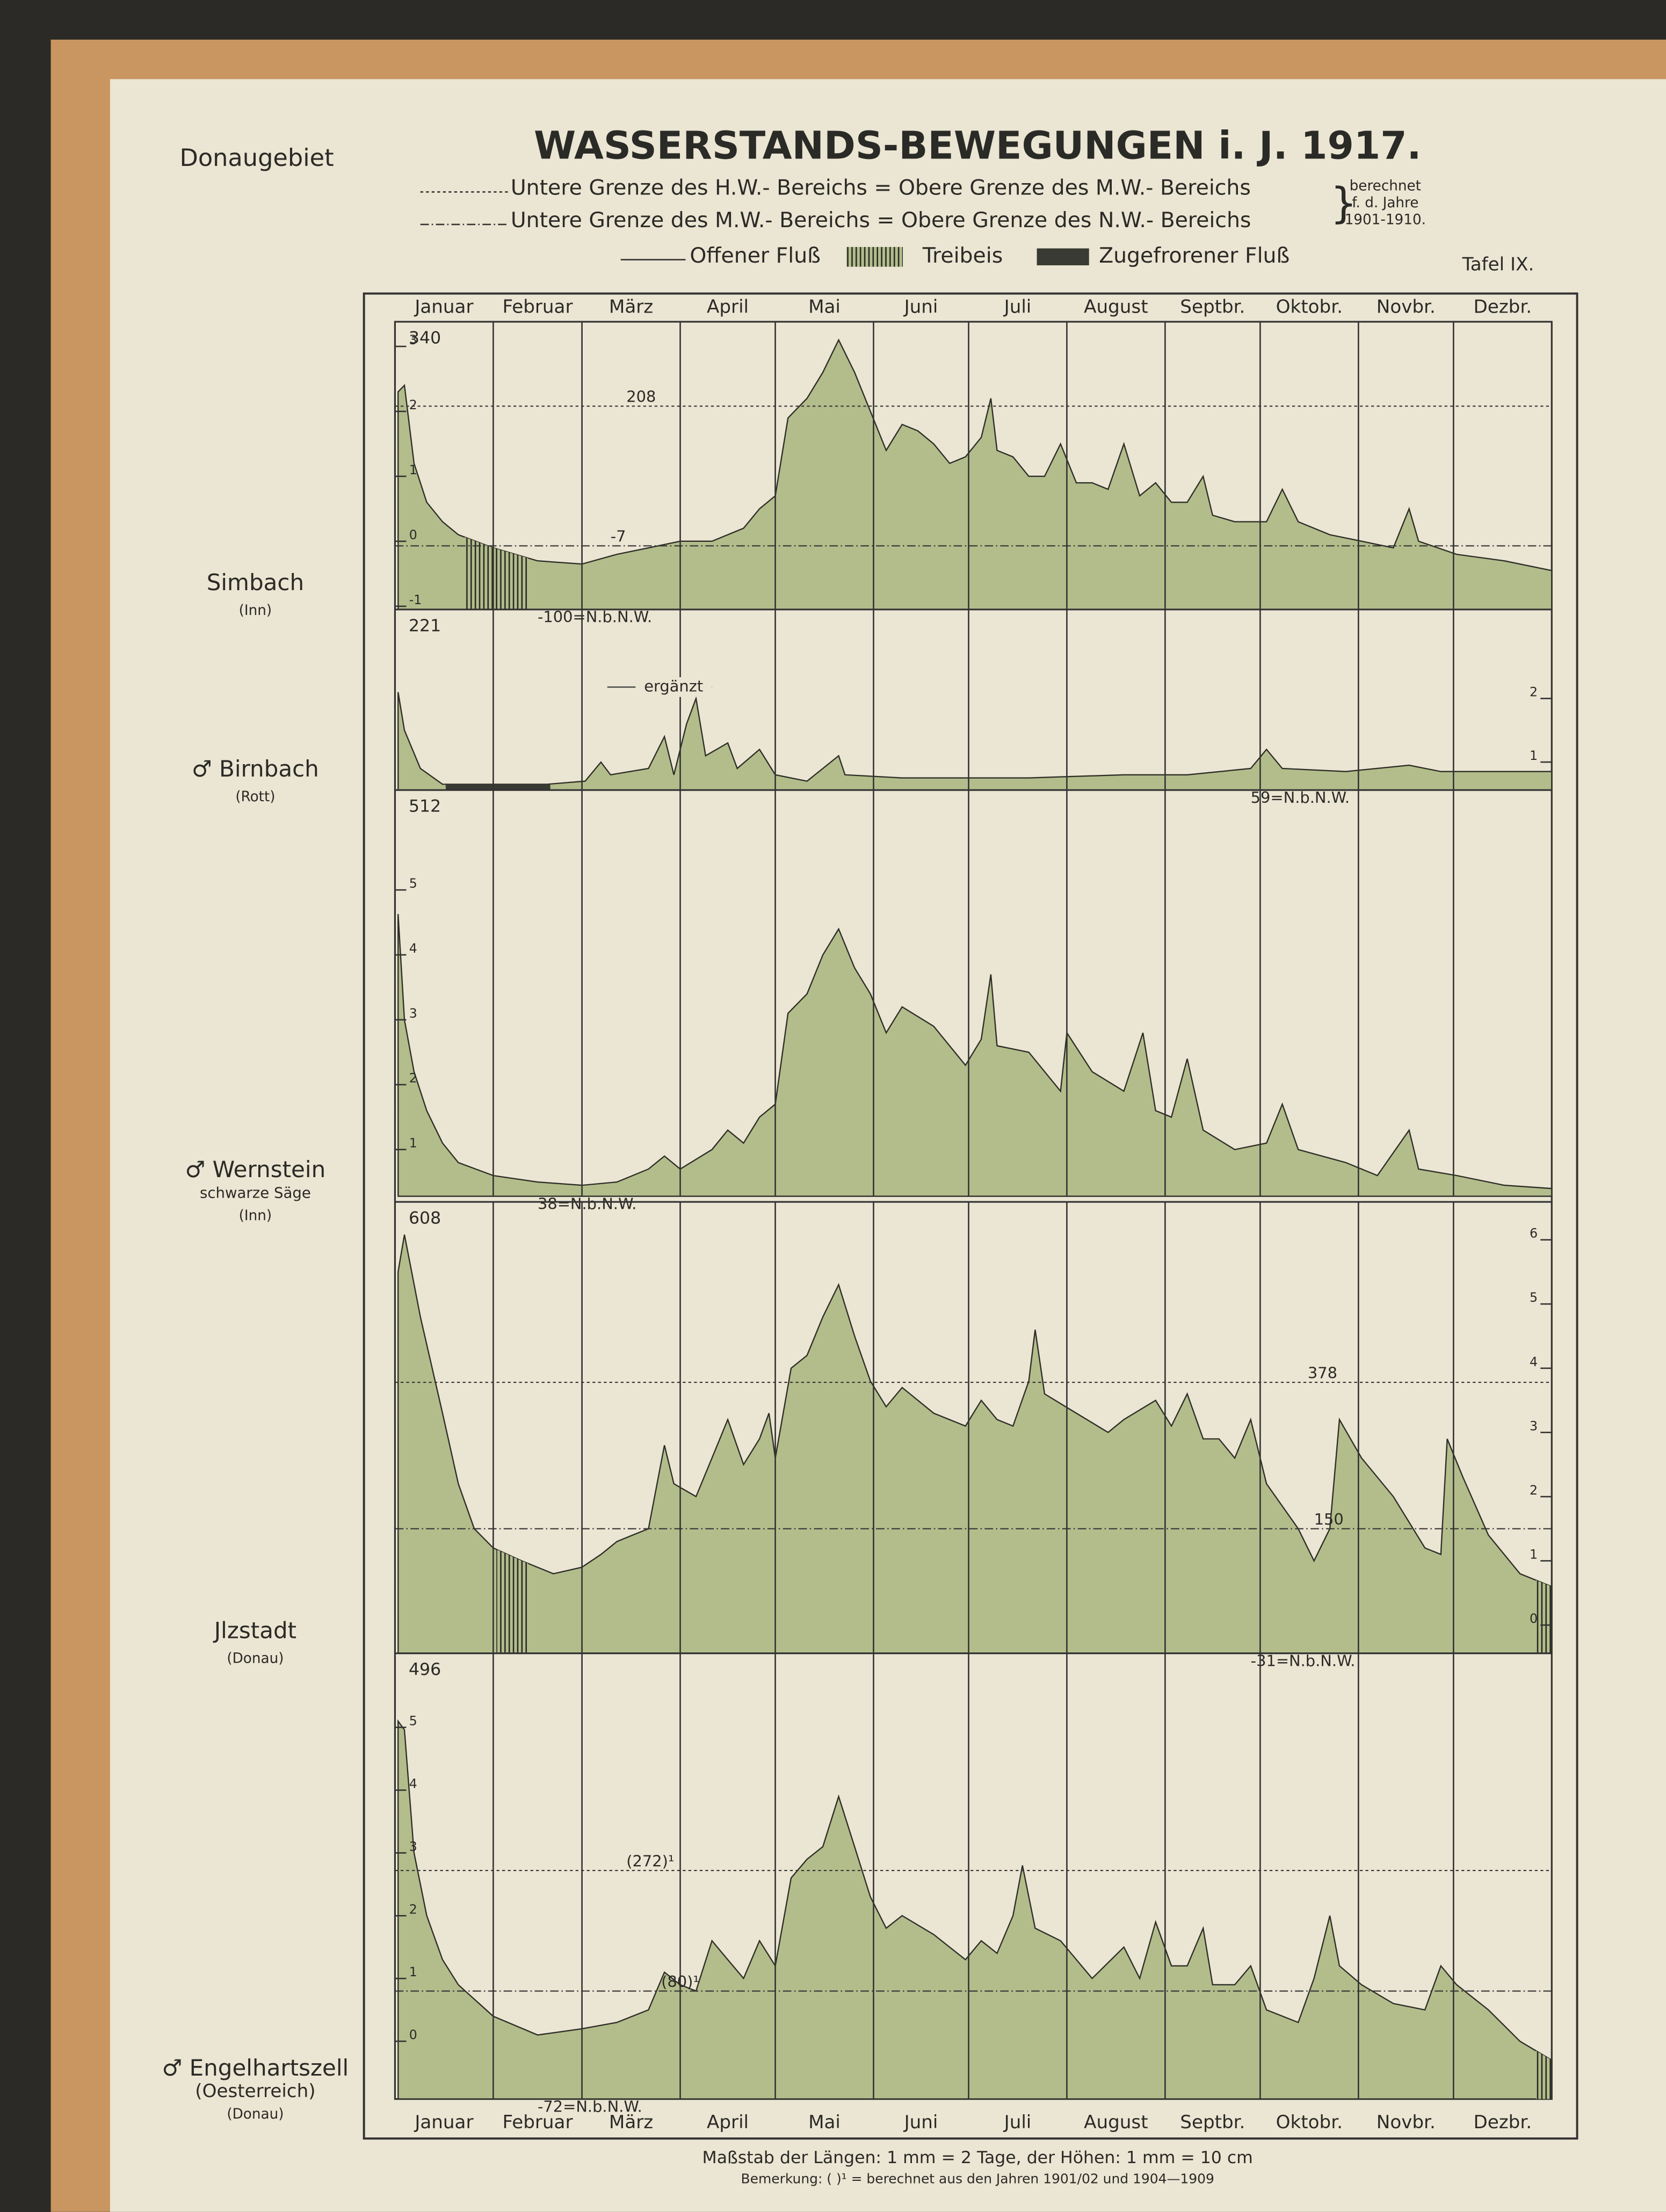  I want to click on threshold-label: (272)¹, so click(650, 1861).